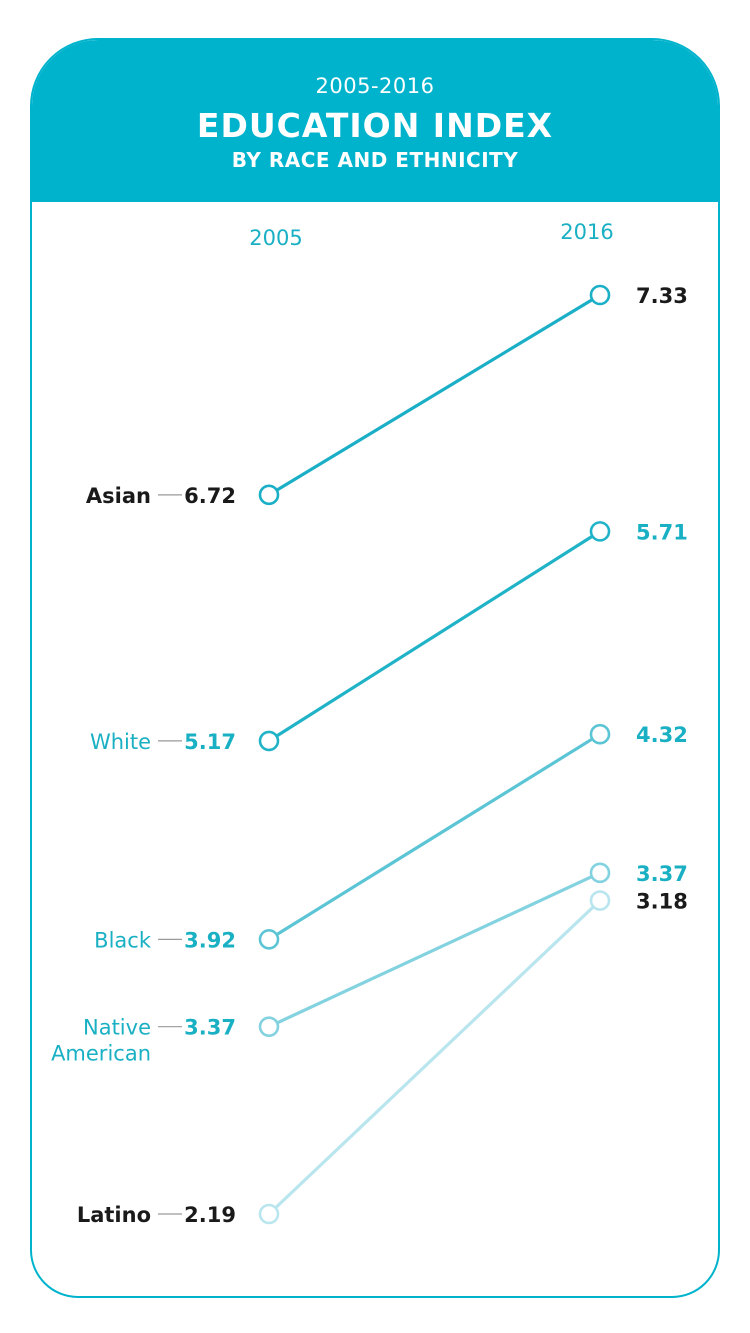 This screenshot has width=750, height=1333. I want to click on point-2005-black, so click(269, 939).